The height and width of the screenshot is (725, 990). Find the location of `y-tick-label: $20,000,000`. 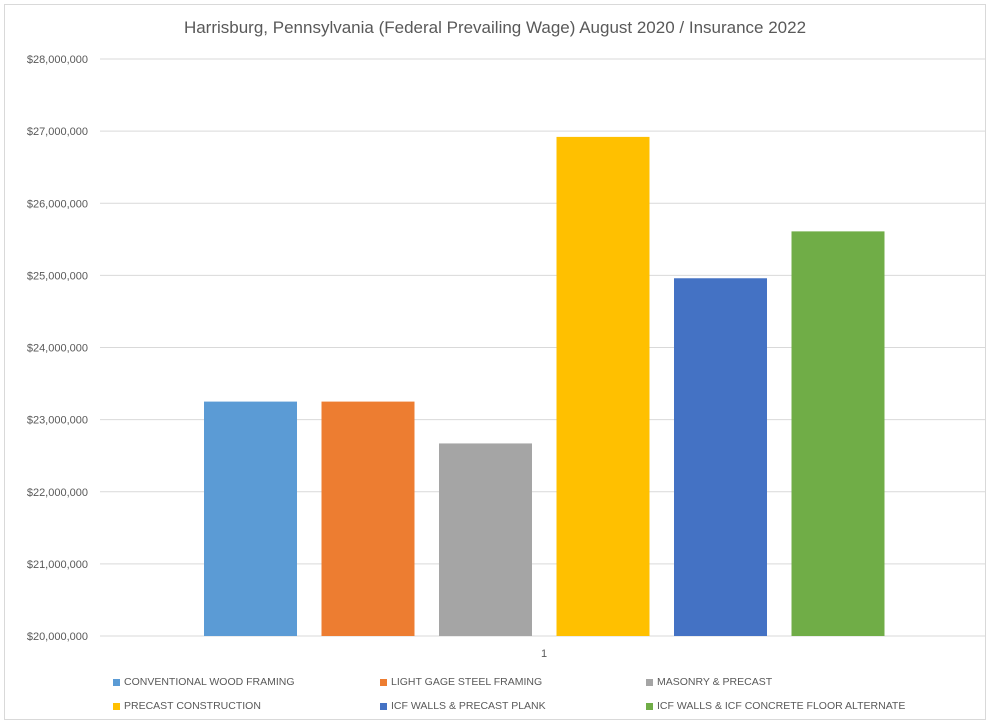

y-tick-label: $20,000,000 is located at coordinates (57, 637).